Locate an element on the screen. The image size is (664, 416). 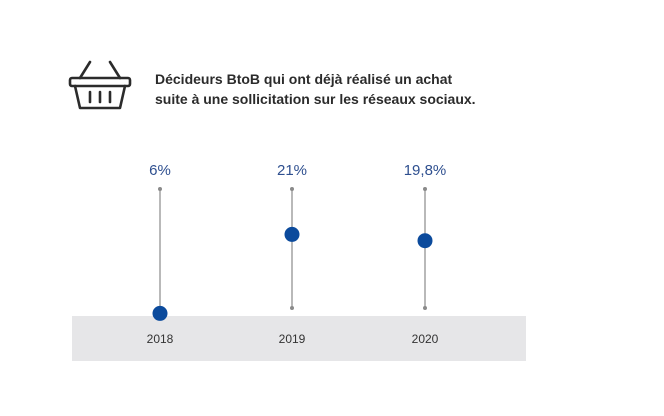
x-tick-label: 2018 is located at coordinates (160, 339).